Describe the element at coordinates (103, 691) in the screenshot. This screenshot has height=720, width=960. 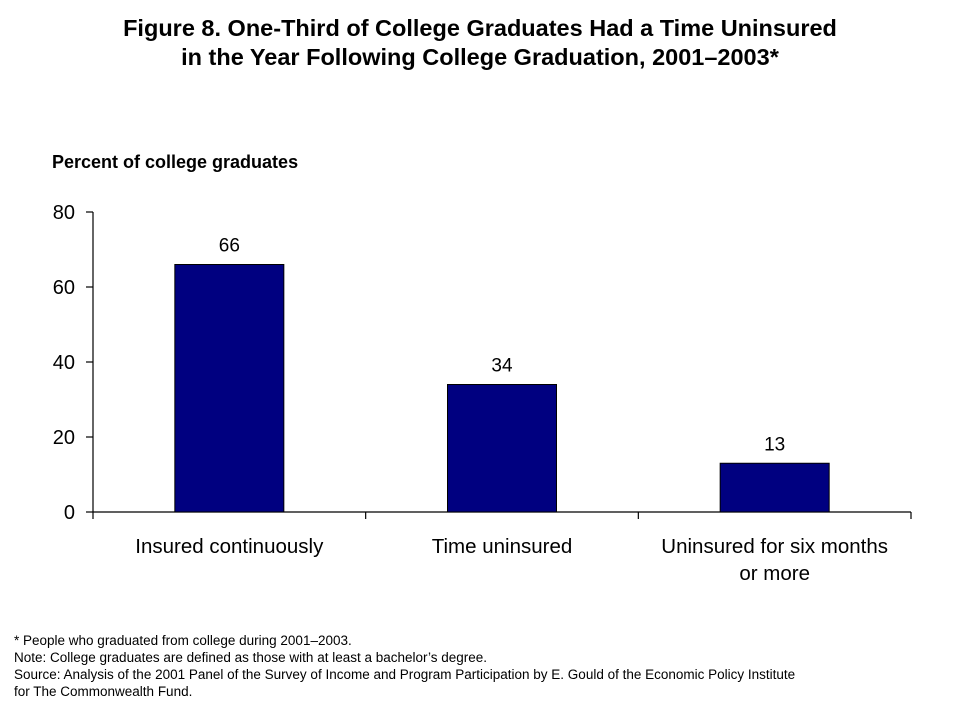
I see `source-line-2: for The Commonwealth Fund.` at that location.